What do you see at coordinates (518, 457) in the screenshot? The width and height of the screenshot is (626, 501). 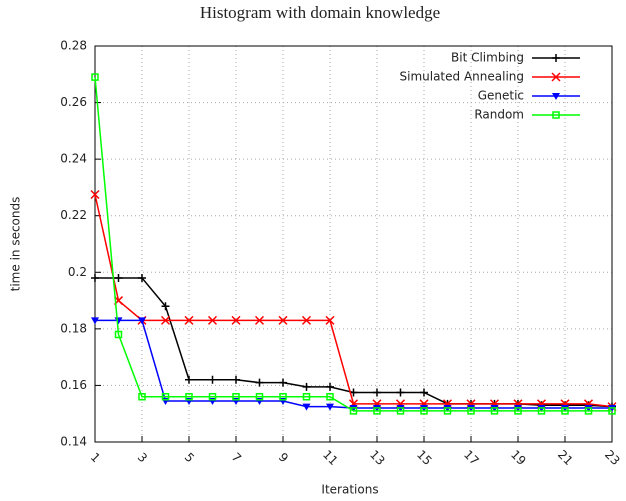 I see `x-tick-label: 19` at bounding box center [518, 457].